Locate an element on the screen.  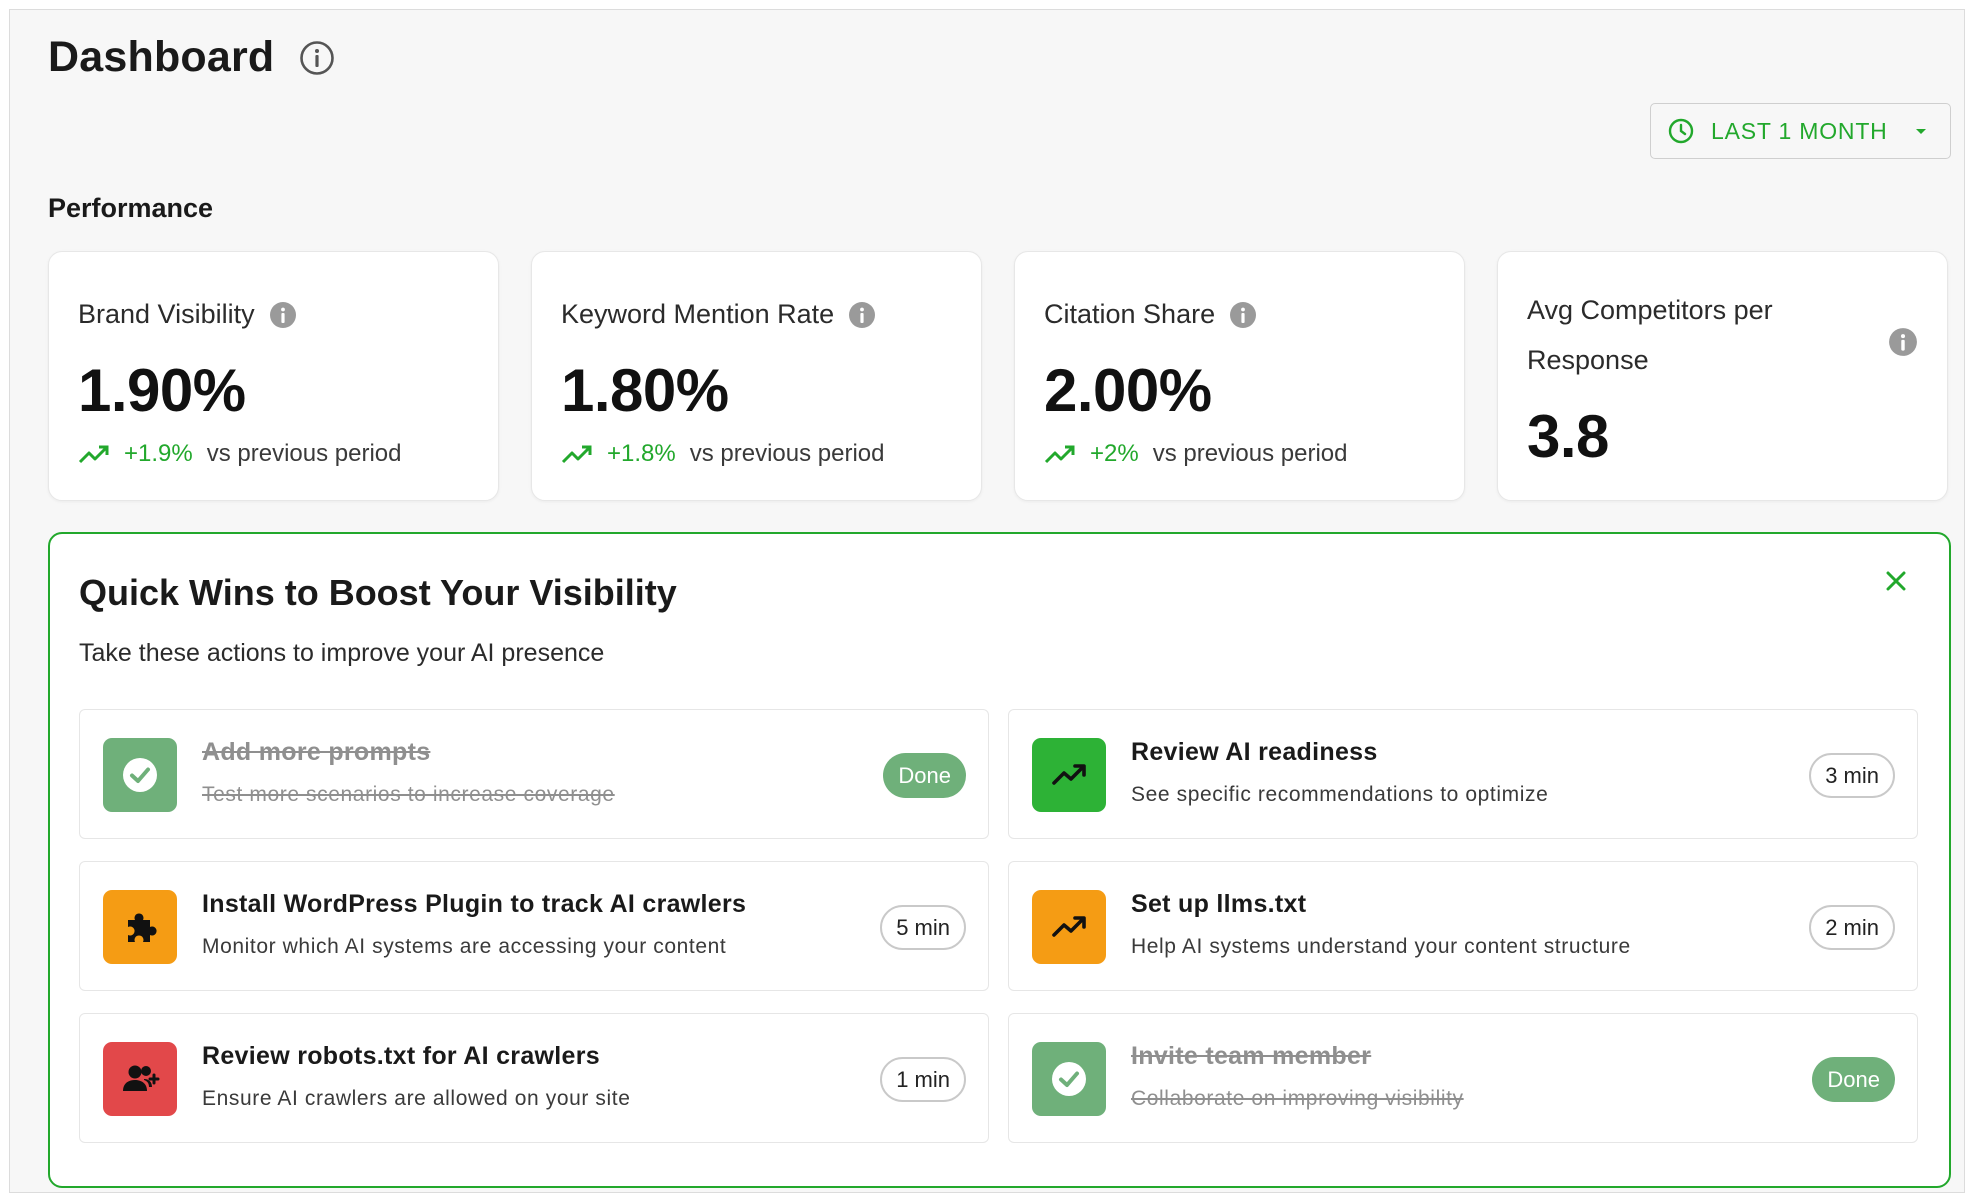
date-range-dropdown: LAST 1 MONTH is located at coordinates (1800, 131).